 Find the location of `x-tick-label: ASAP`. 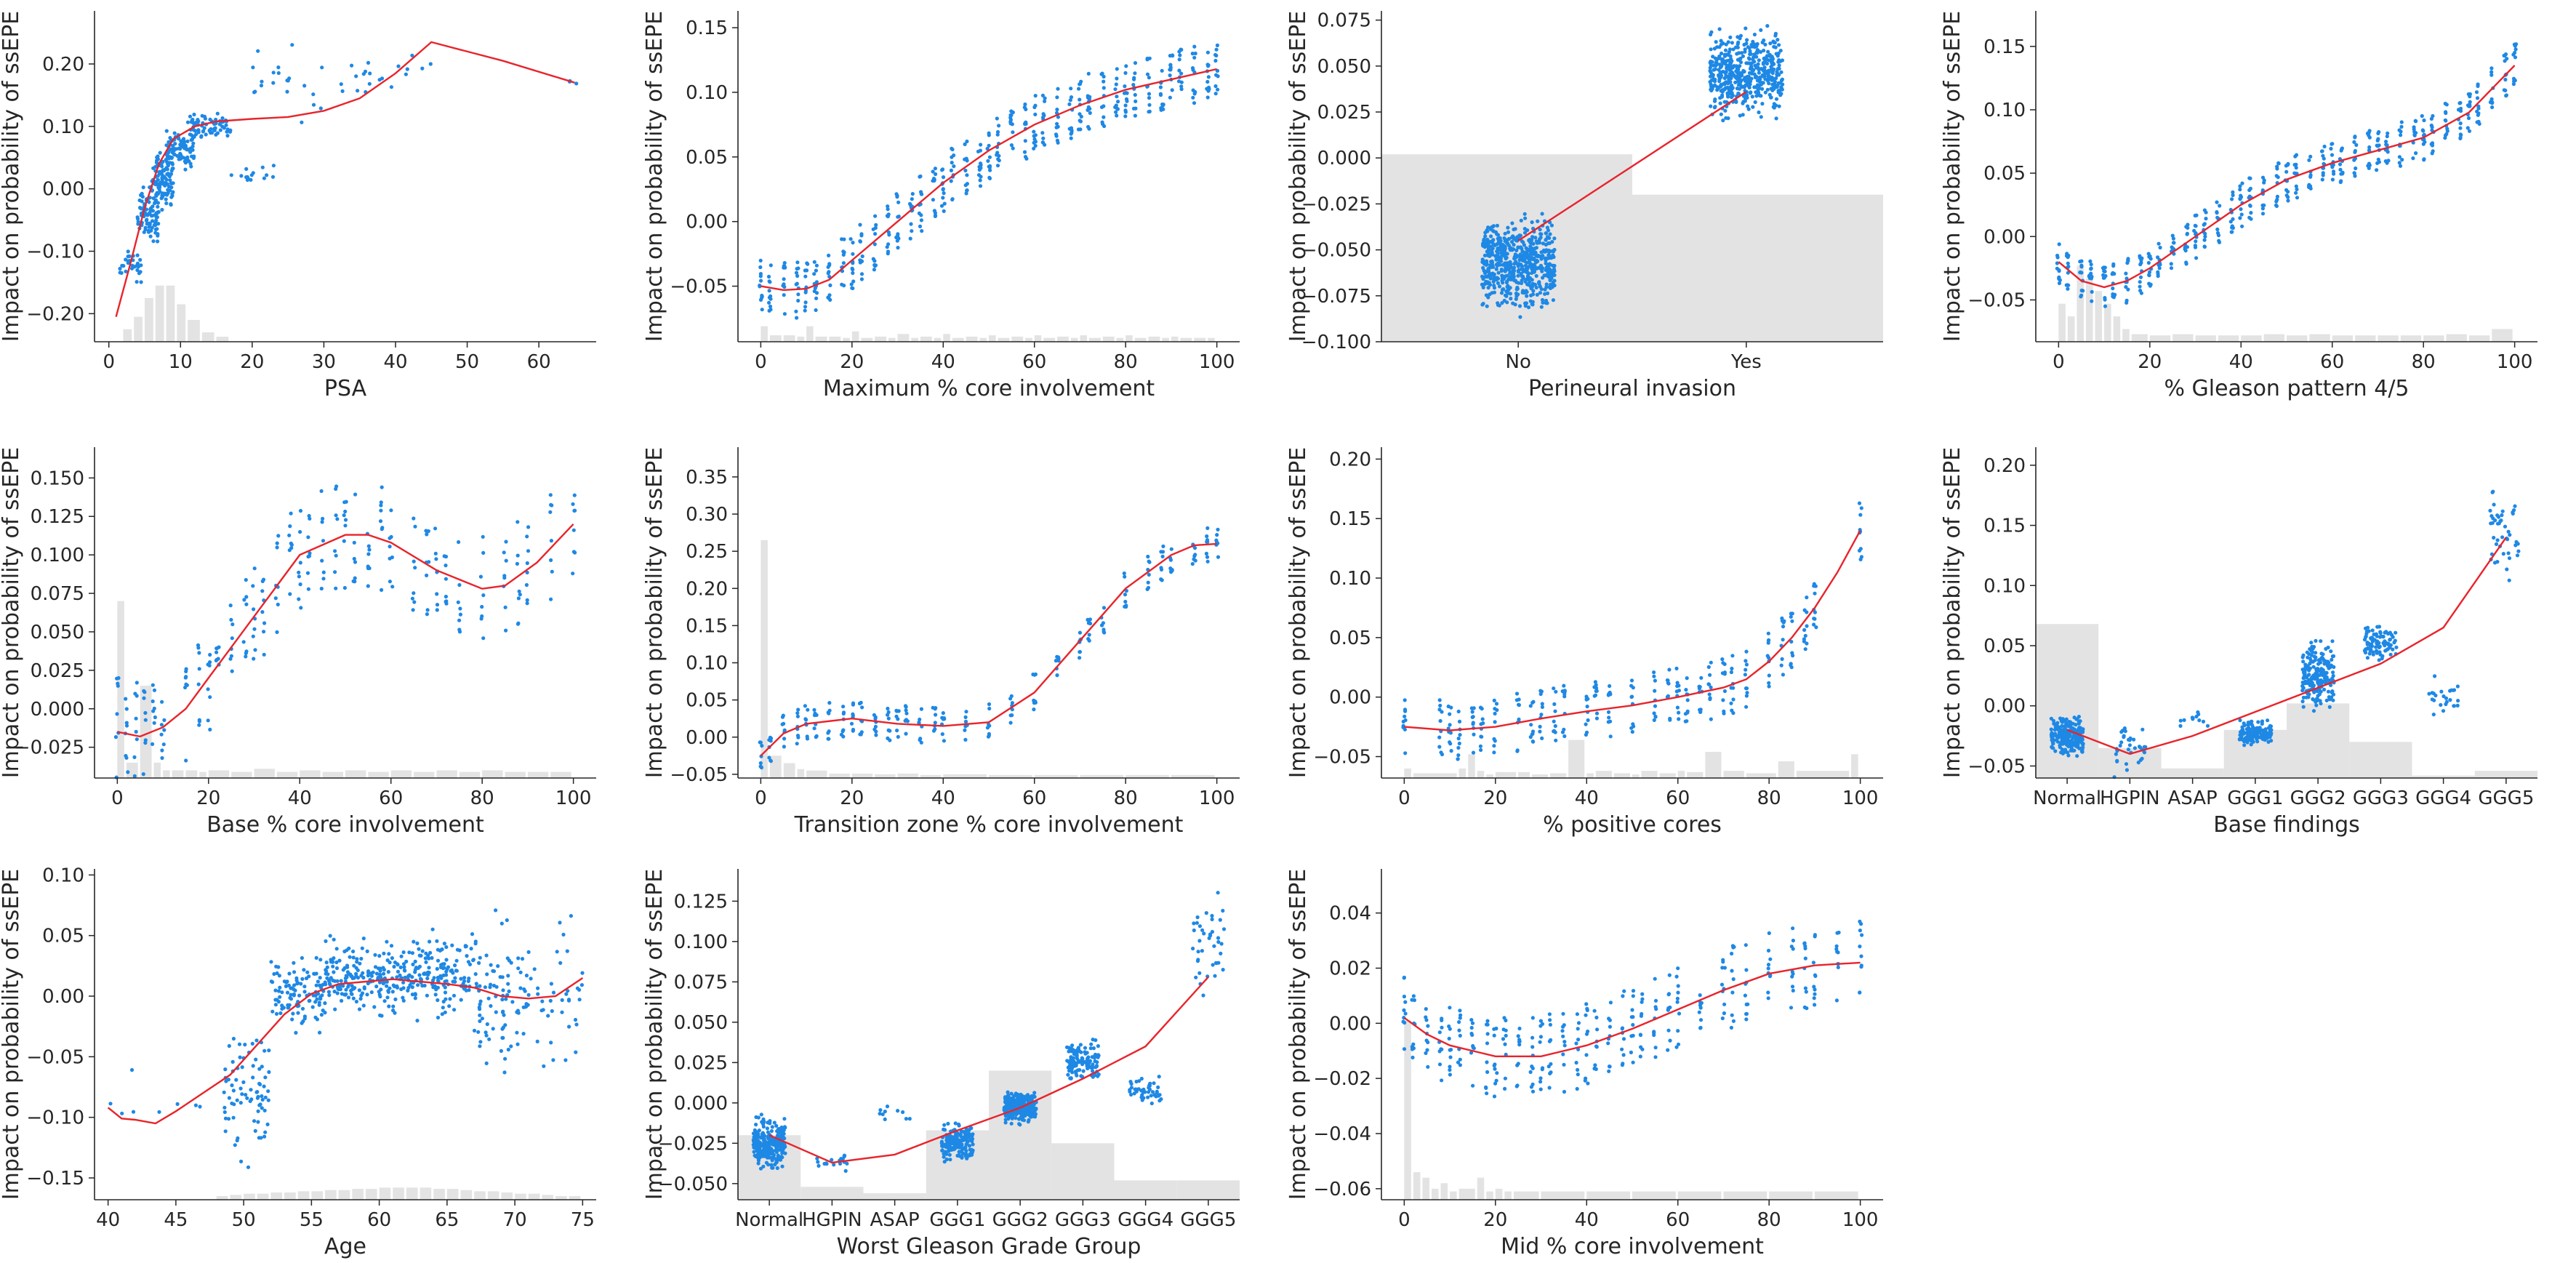

x-tick-label: ASAP is located at coordinates (2193, 798).